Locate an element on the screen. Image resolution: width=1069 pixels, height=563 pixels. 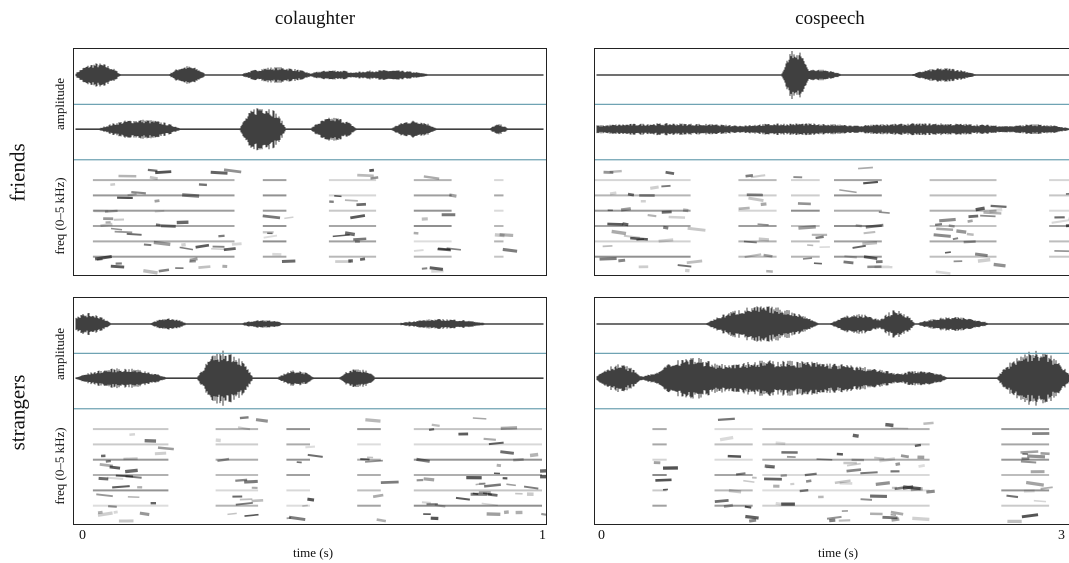
time-label-right: time (s) is located at coordinates (838, 552).